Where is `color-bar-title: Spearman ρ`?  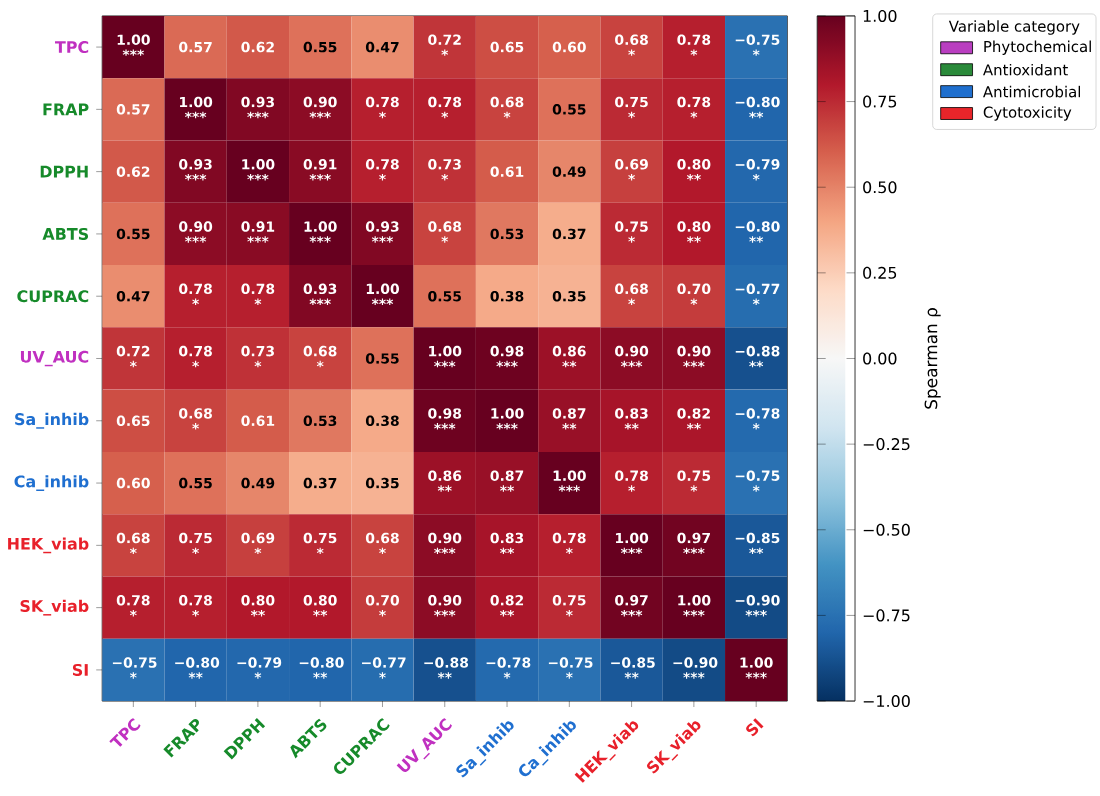
color-bar-title: Spearman ρ is located at coordinates (932, 358).